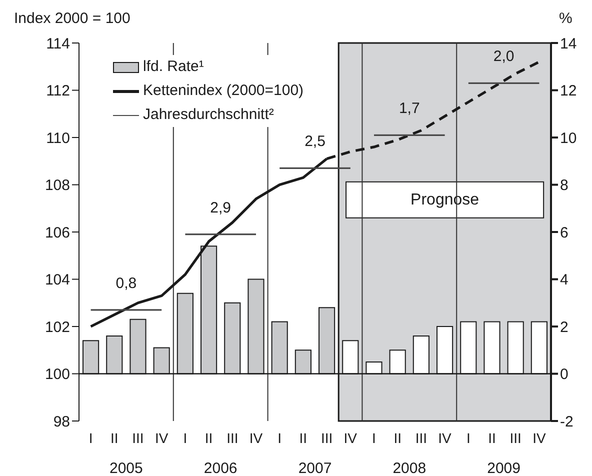 This screenshot has height=476, width=592. Describe the element at coordinates (564, 233) in the screenshot. I see `y2-tick-label: 6` at that location.